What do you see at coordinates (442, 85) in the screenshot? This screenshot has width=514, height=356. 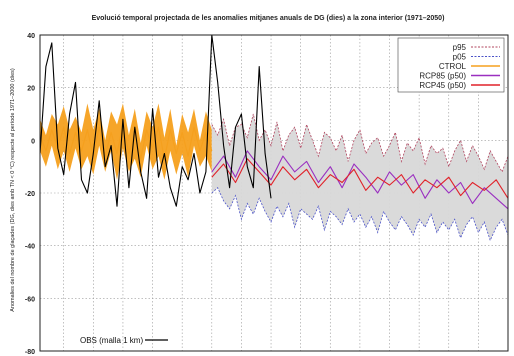 I see `legend-rcp45-label: RCP45 (p50)` at bounding box center [442, 85].